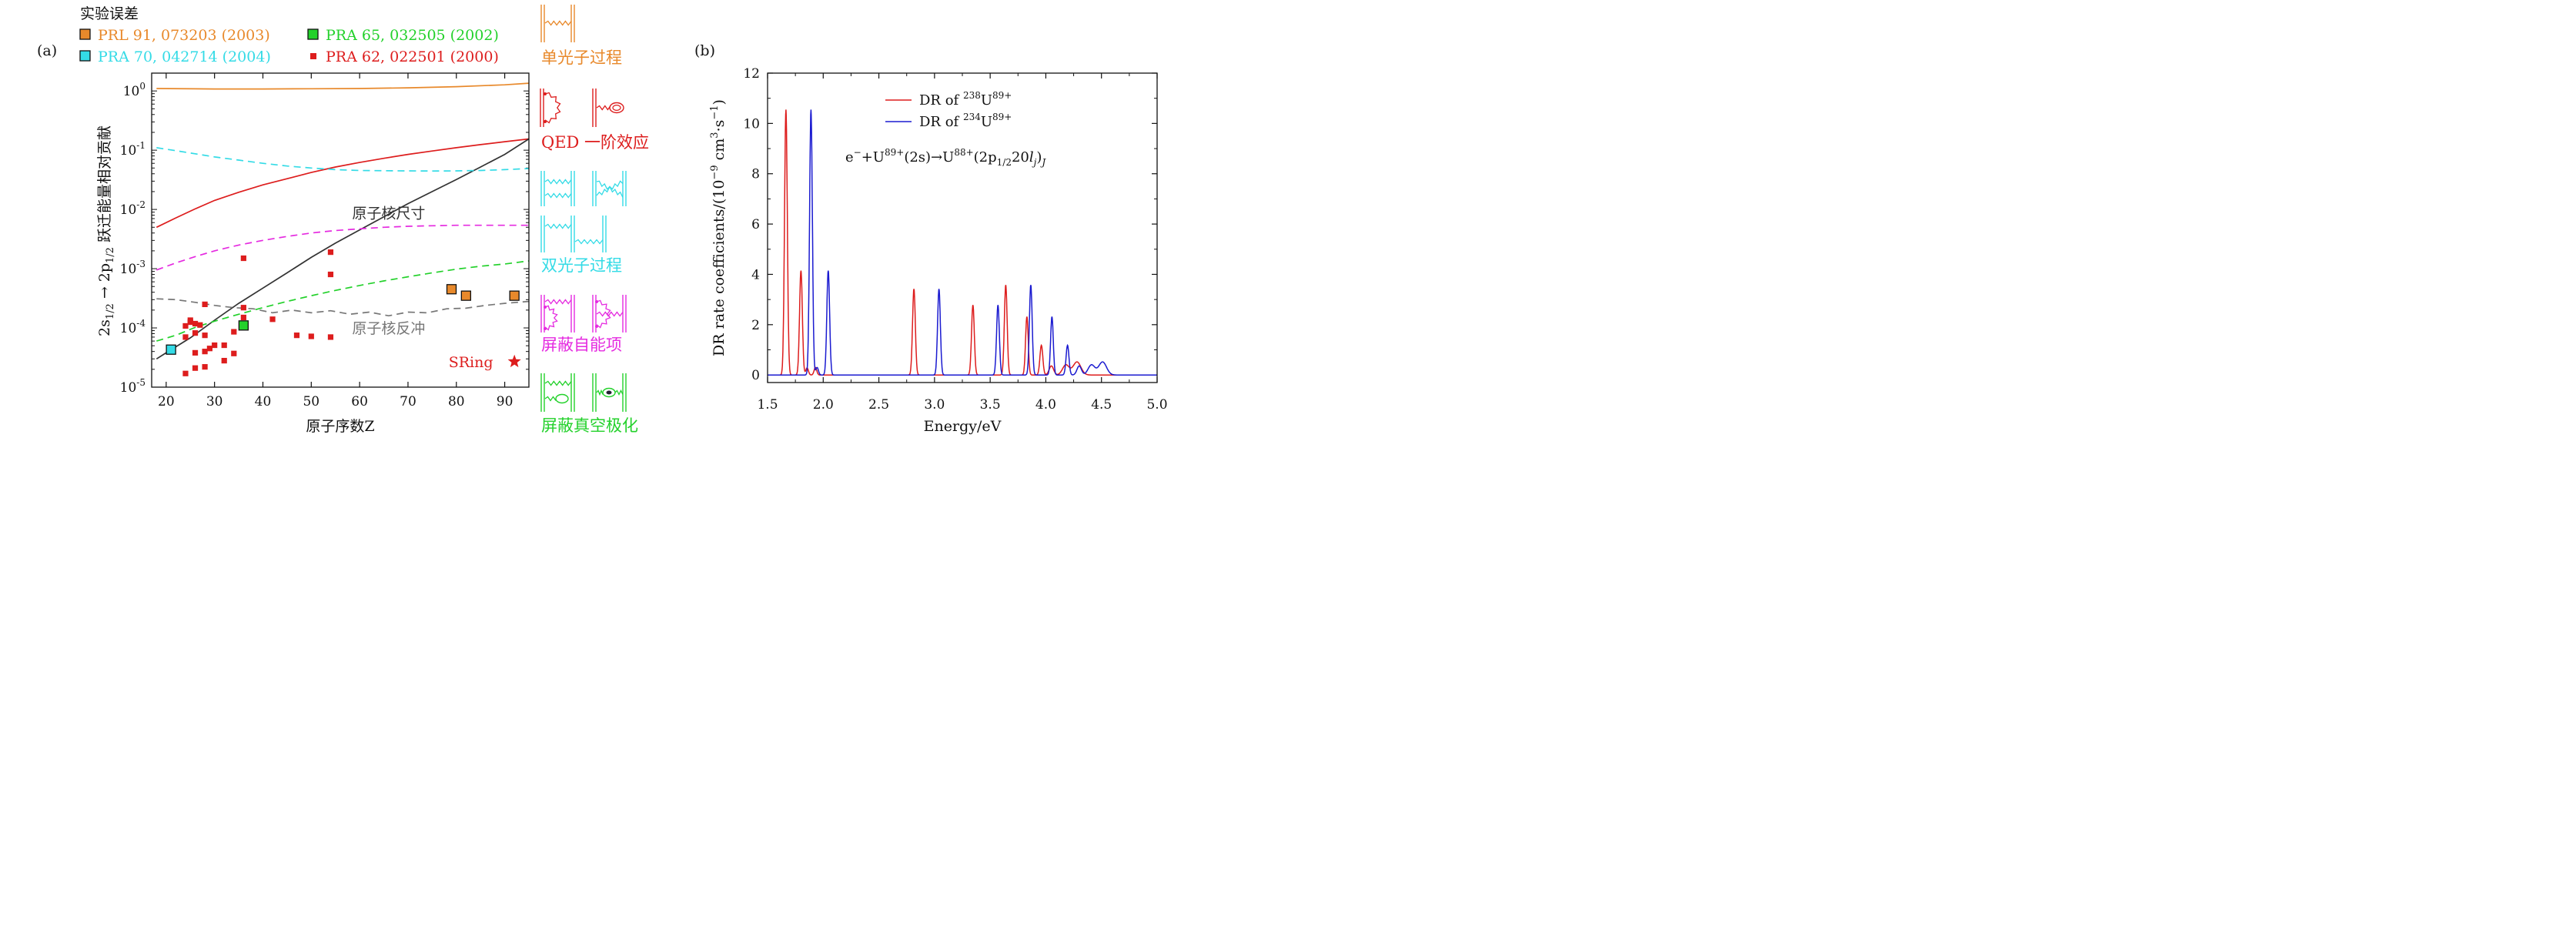 This screenshot has width=2576, height=939. What do you see at coordinates (311, 401) in the screenshot?
I see `x-tick-label-a: 50` at bounding box center [311, 401].